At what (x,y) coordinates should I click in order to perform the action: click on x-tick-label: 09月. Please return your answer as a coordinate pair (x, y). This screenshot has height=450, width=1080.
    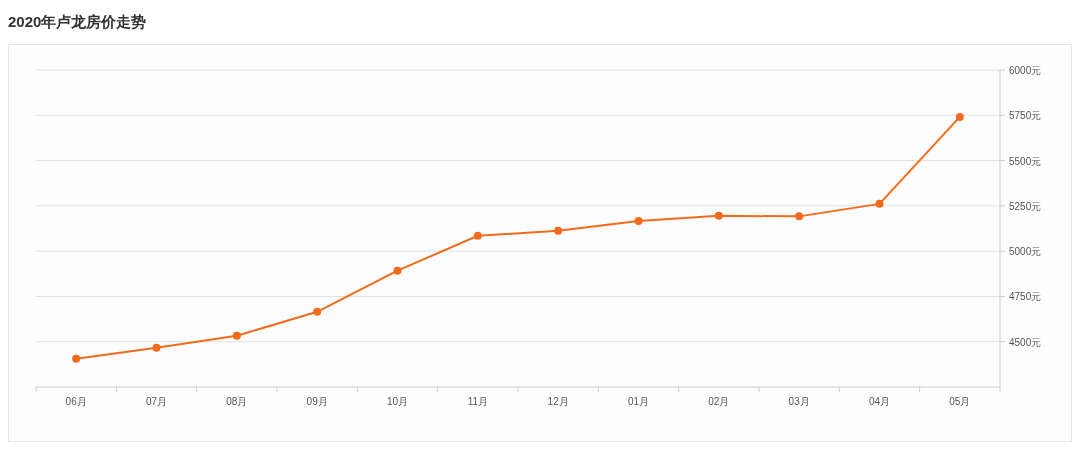
    Looking at the image, I should click on (317, 401).